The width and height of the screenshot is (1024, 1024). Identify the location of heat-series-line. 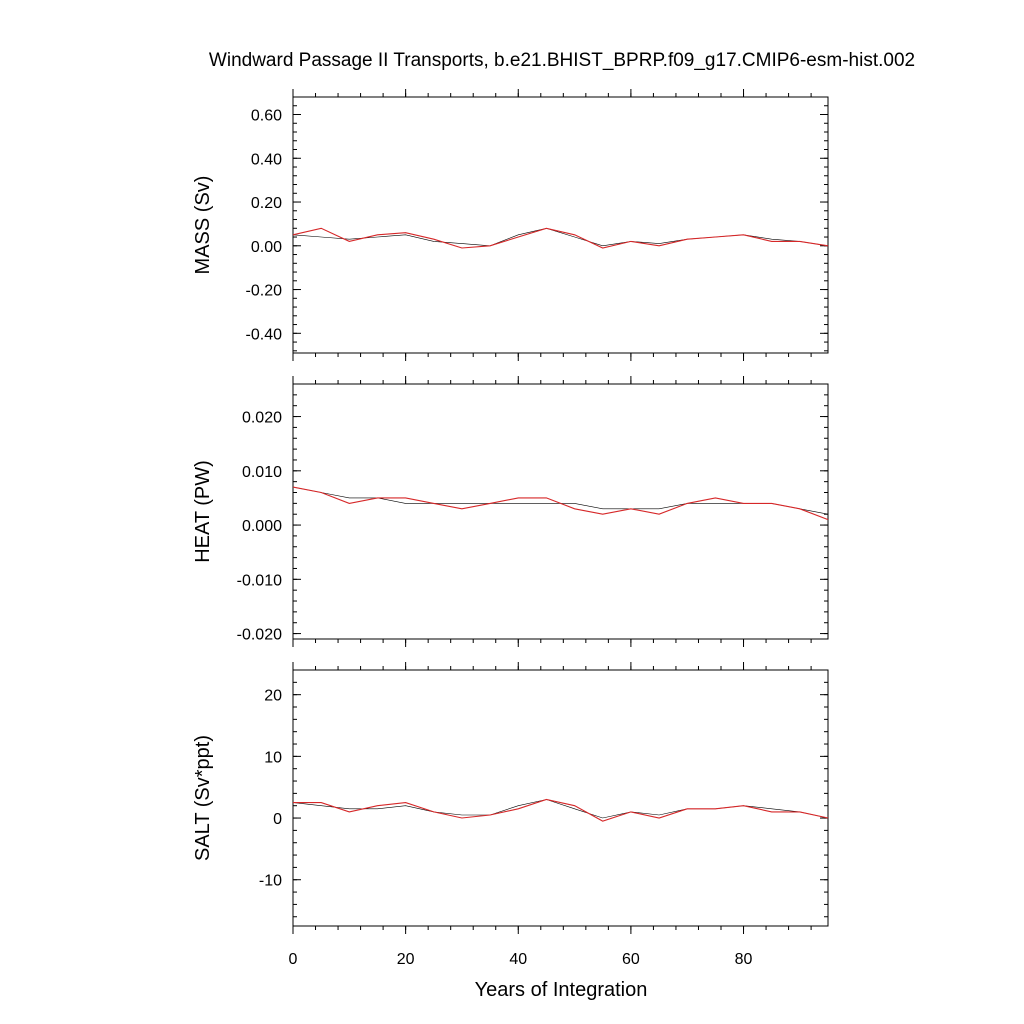
(560, 500).